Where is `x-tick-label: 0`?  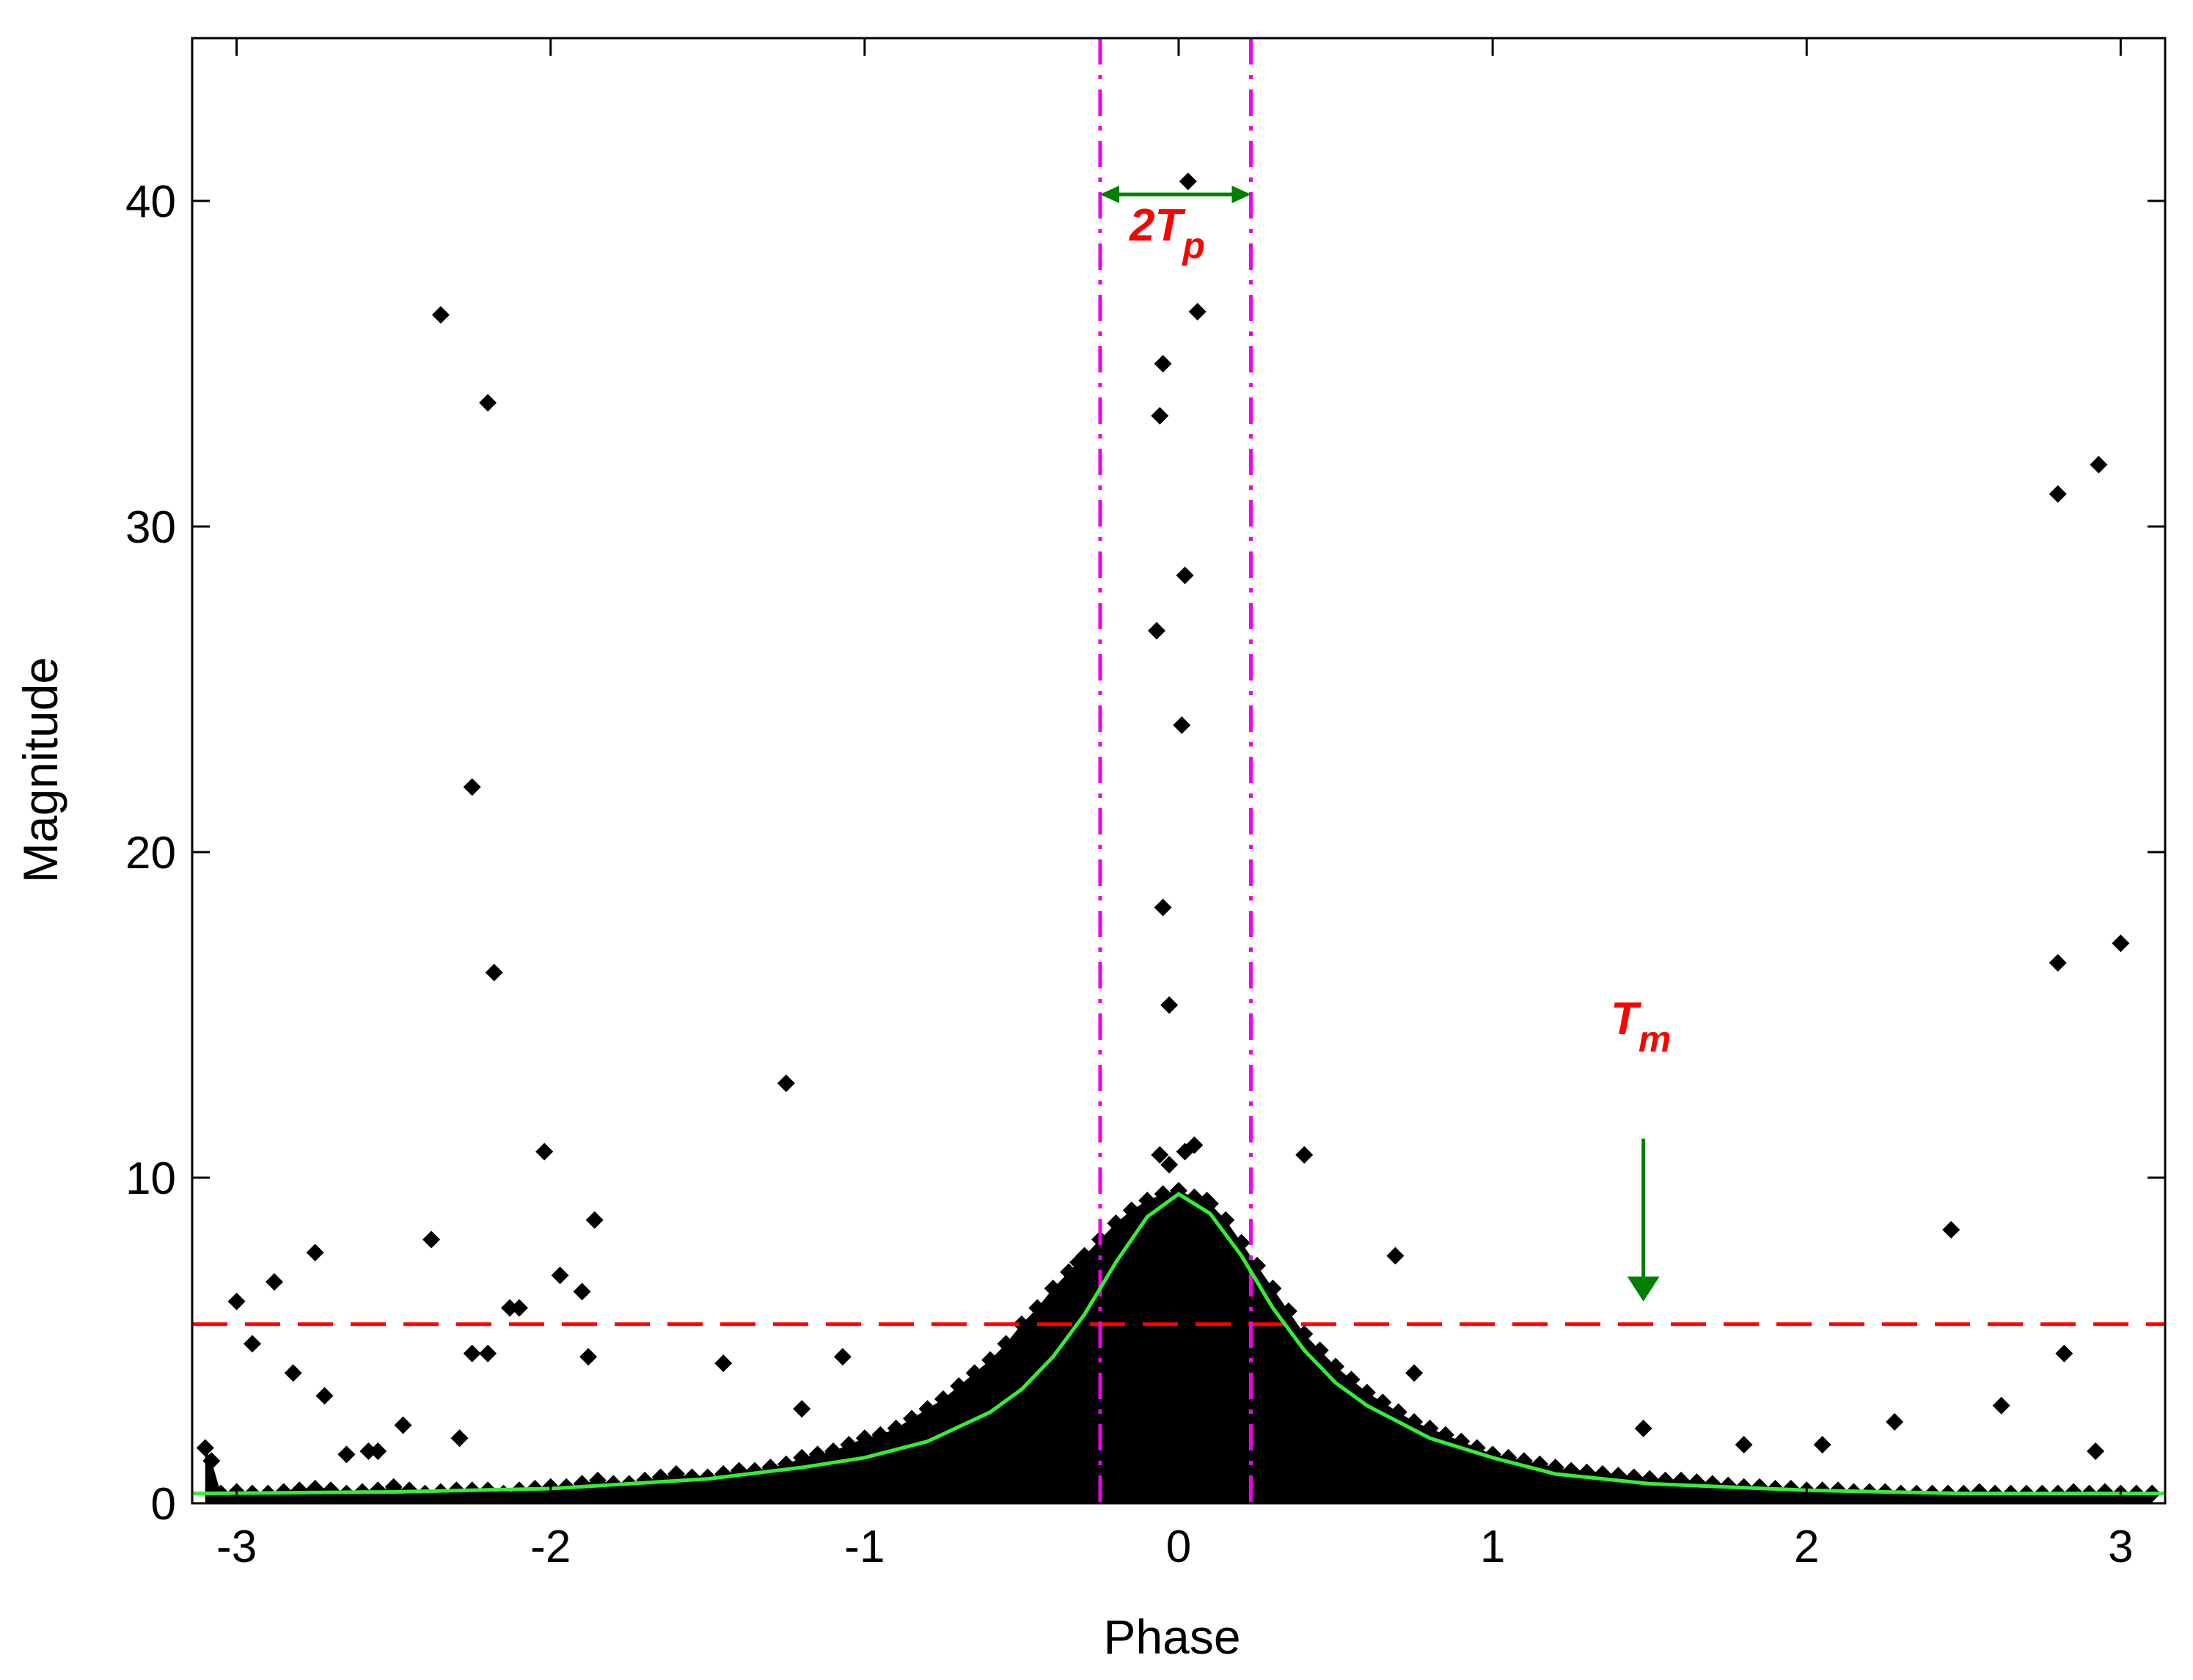
x-tick-label: 0 is located at coordinates (1178, 1547).